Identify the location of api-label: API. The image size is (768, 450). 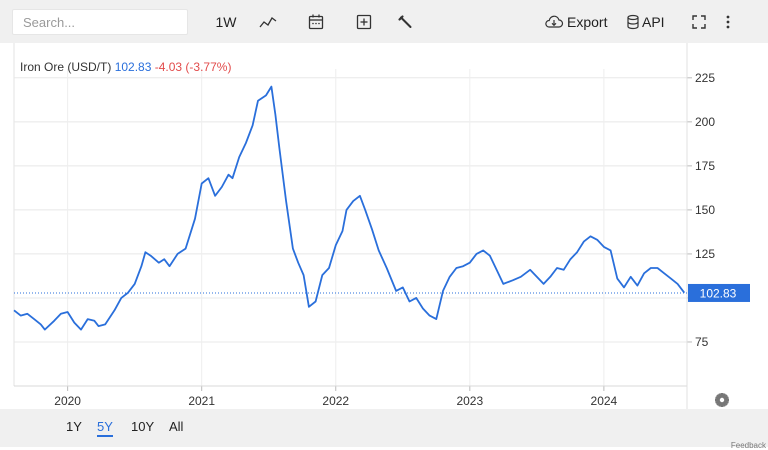
(653, 22).